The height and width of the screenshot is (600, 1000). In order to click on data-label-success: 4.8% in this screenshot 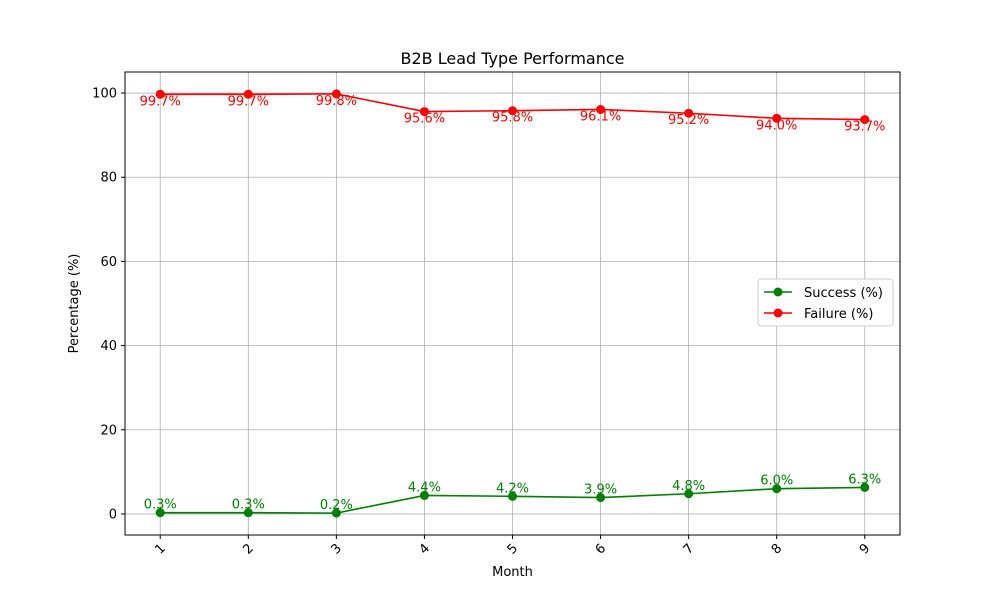, I will do `click(688, 486)`.